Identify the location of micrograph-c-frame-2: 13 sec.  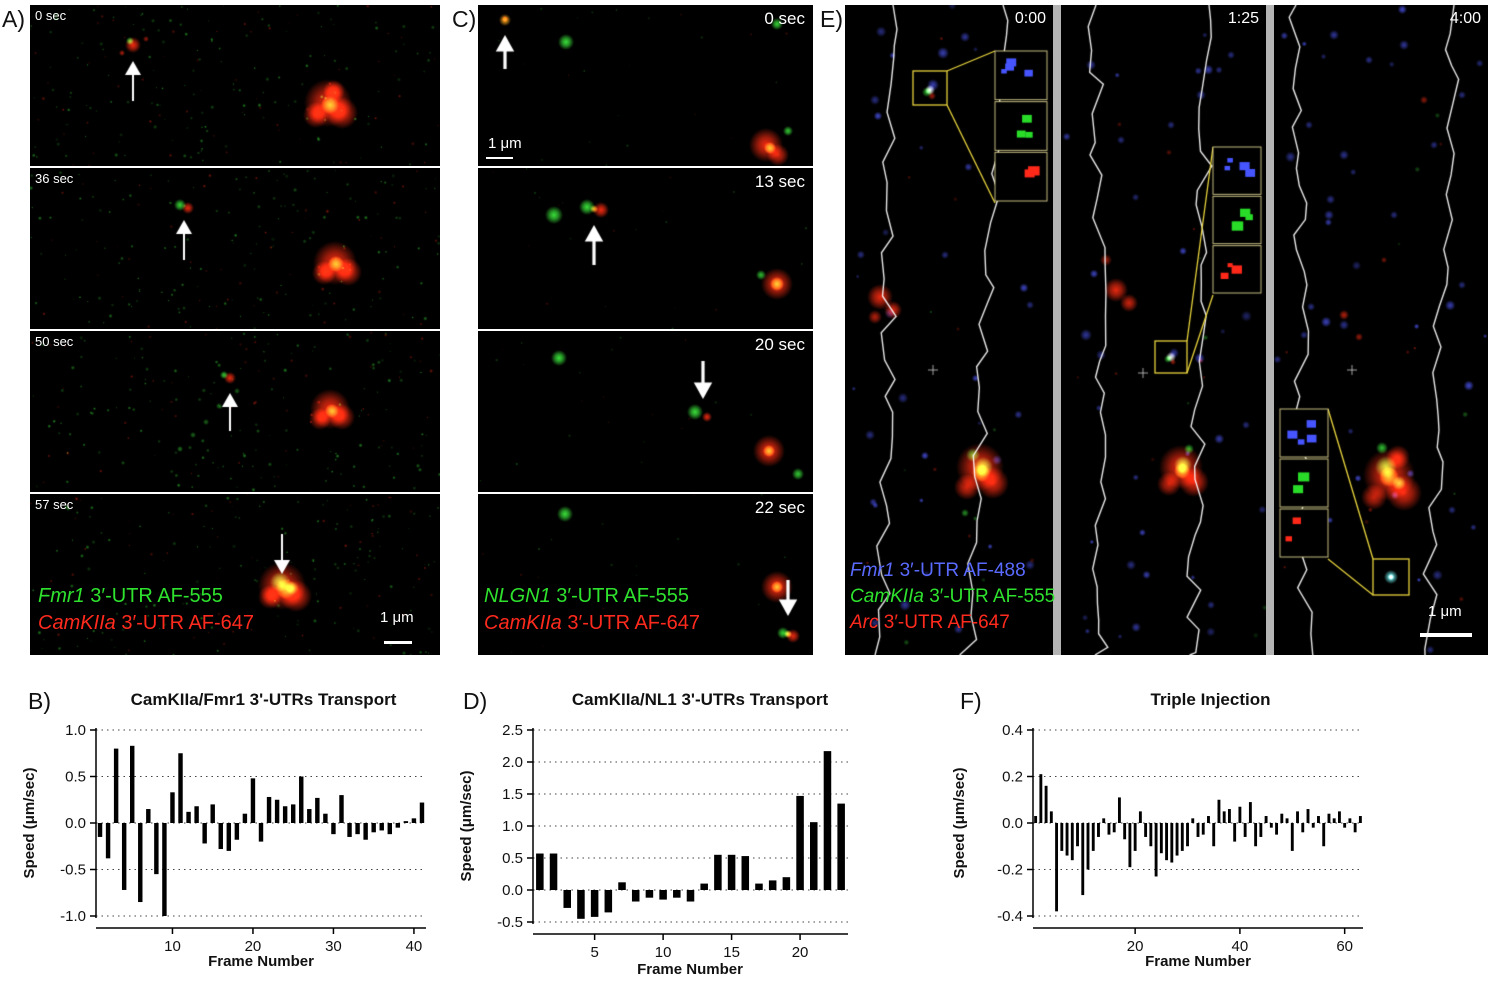
(645, 248).